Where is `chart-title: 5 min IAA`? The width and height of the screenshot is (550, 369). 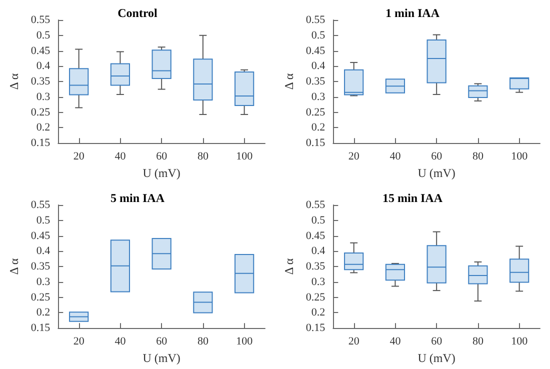 chart-title: 5 min IAA is located at coordinates (137, 198).